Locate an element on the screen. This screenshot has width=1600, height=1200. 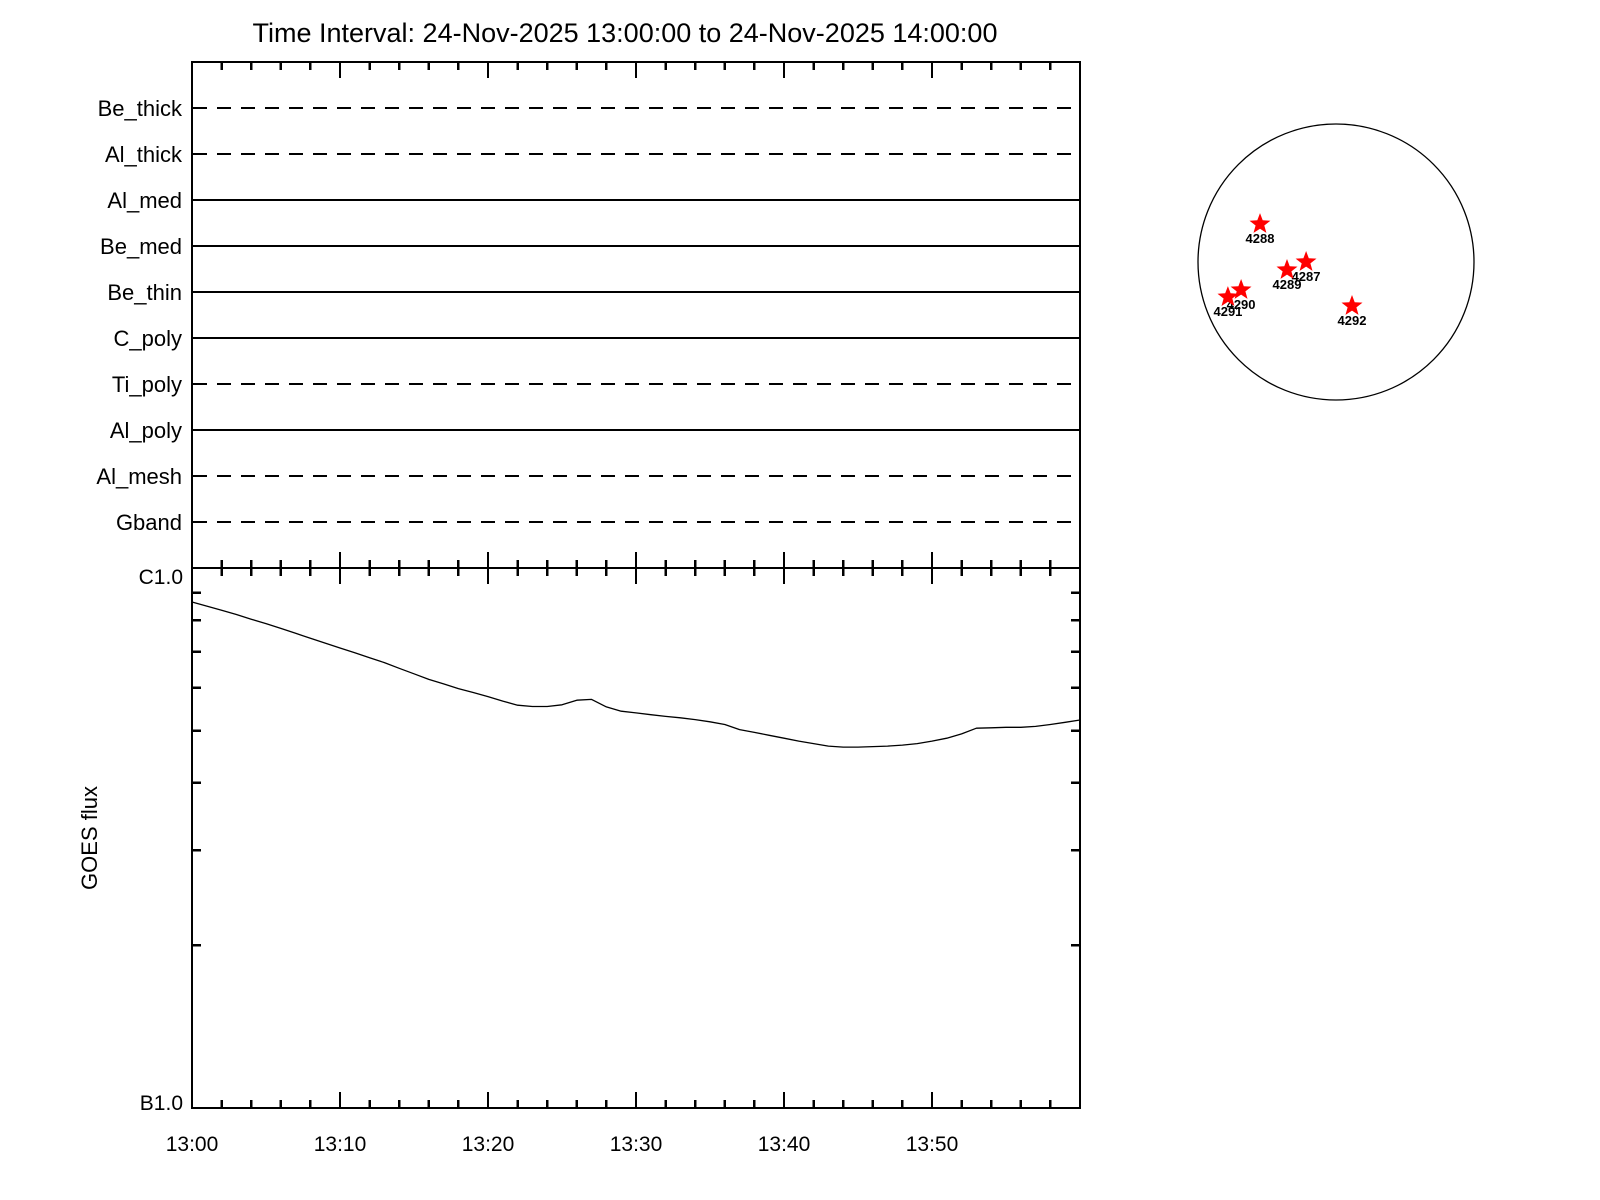
solar-limb-circle is located at coordinates (1336, 262).